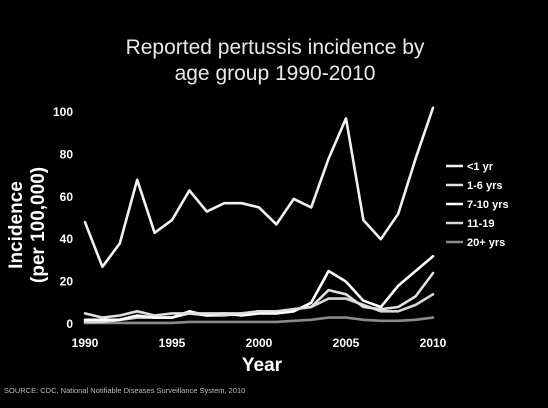 The height and width of the screenshot is (408, 548). Describe the element at coordinates (275, 47) in the screenshot. I see `chart-title-line-1: Reported pertussis incidence by` at that location.